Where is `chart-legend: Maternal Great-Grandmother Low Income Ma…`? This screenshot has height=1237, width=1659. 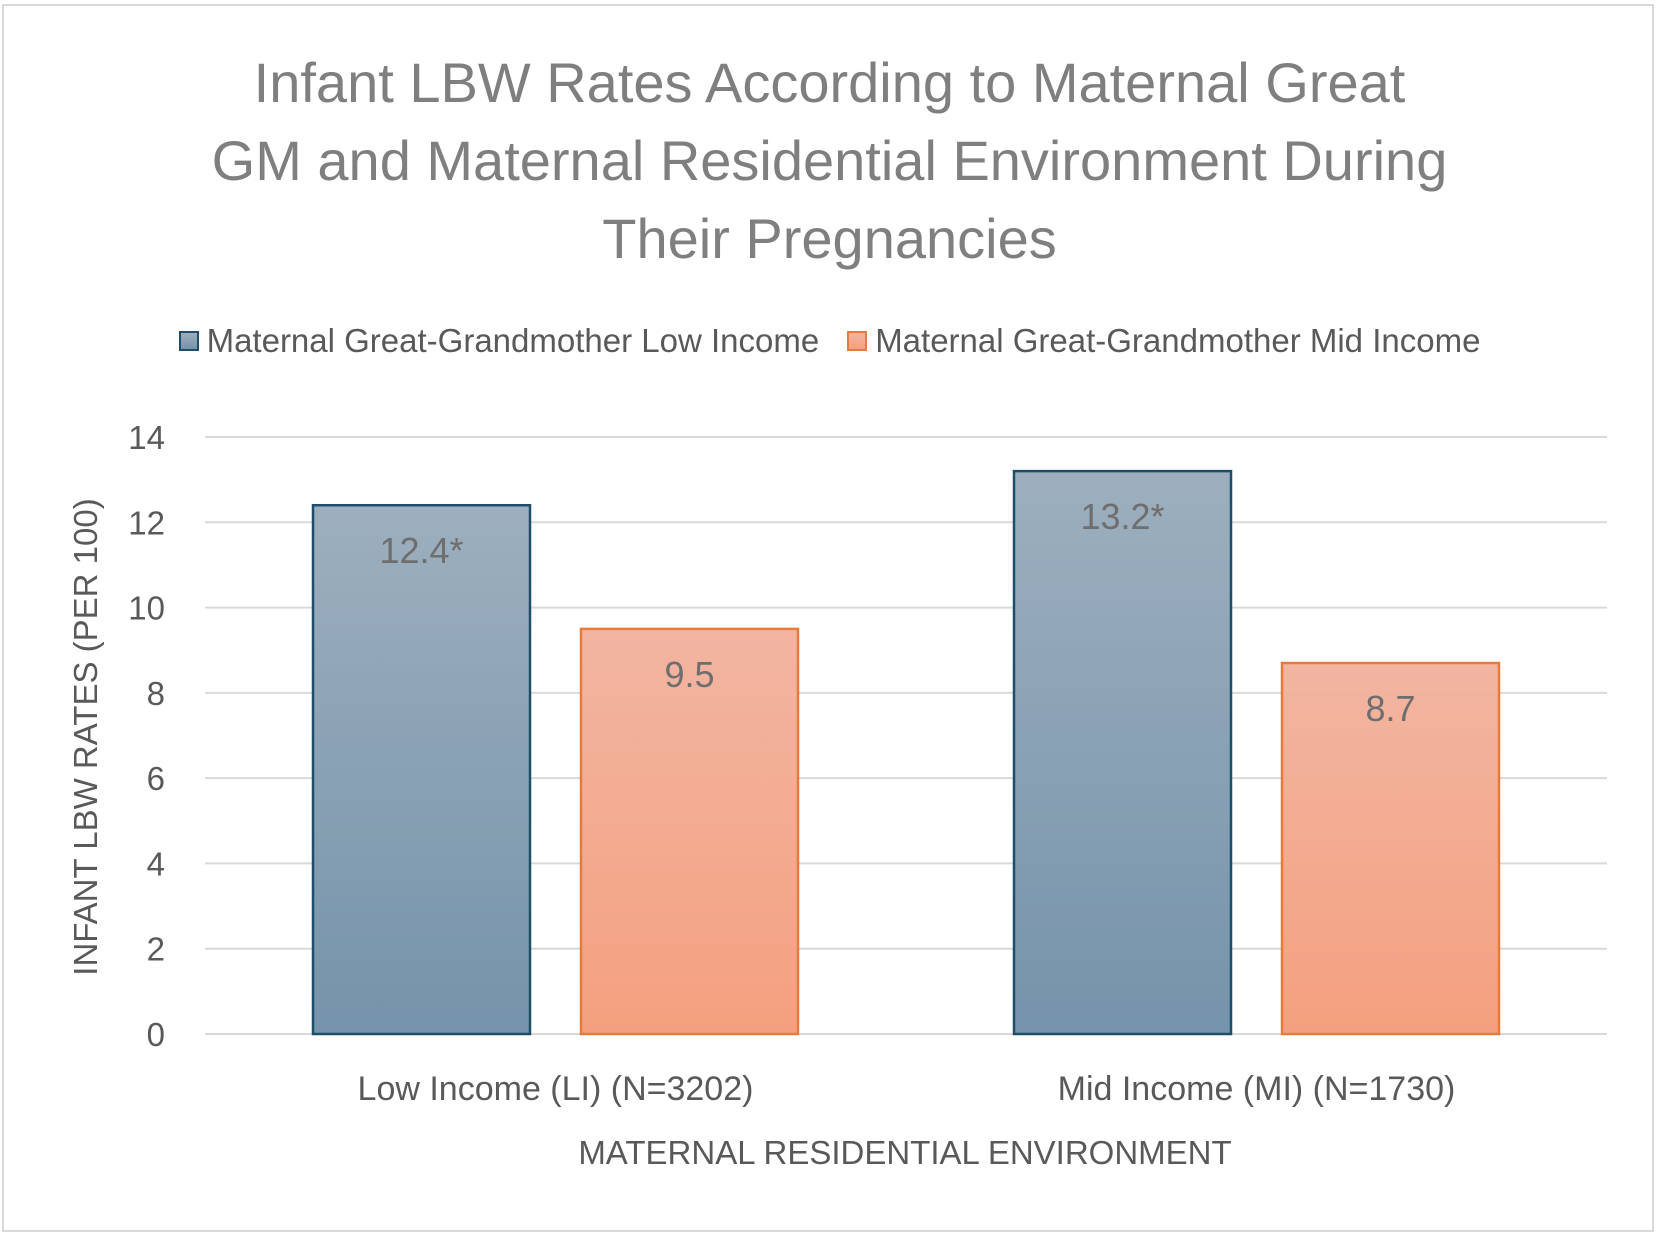
chart-legend: Maternal Great-Grandmother Low Income Ma… is located at coordinates (829, 341).